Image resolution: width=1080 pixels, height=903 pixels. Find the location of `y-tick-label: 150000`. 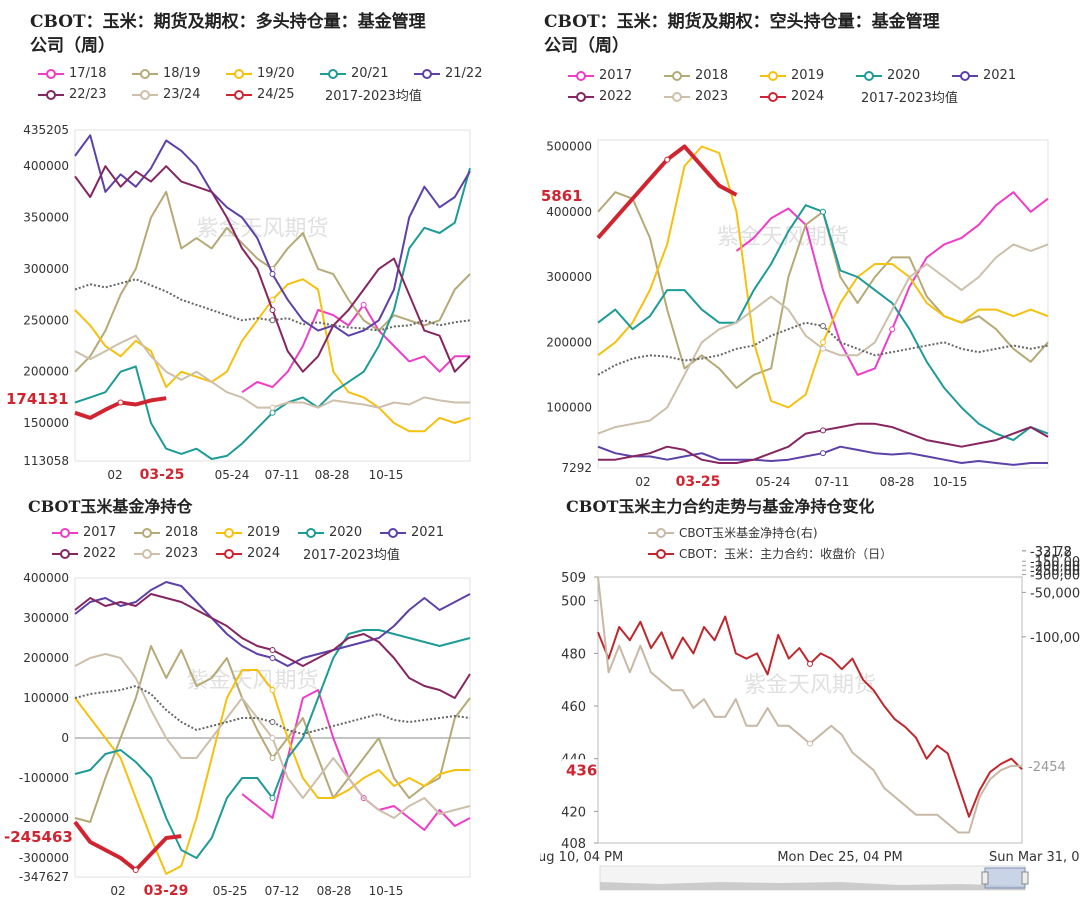

y-tick-label: 150000 is located at coordinates (46, 423).